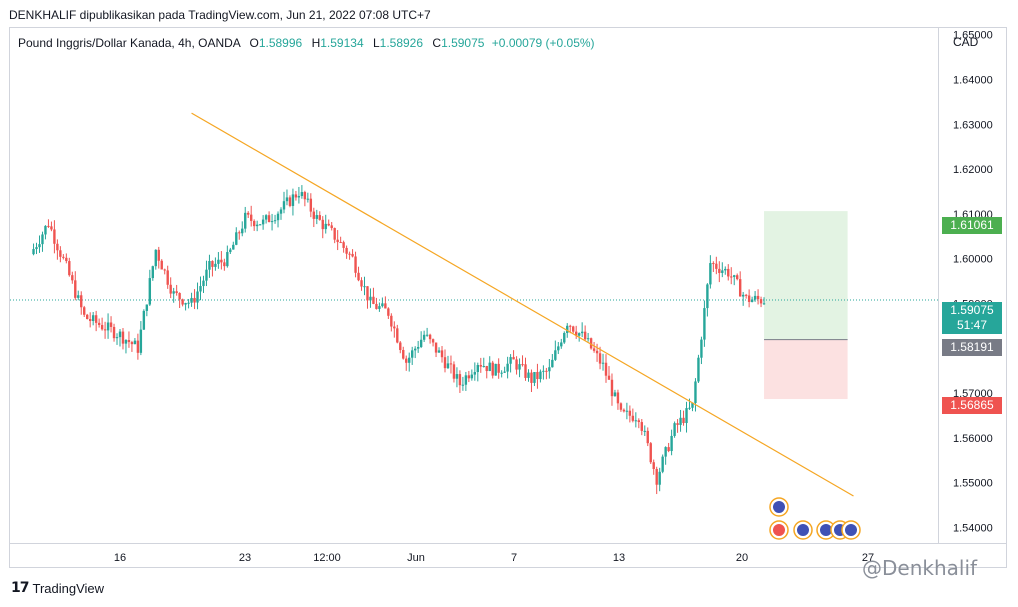 This screenshot has width=1018, height=607. Describe the element at coordinates (972, 325) in the screenshot. I see `bar-countdown: 51:47` at that location.